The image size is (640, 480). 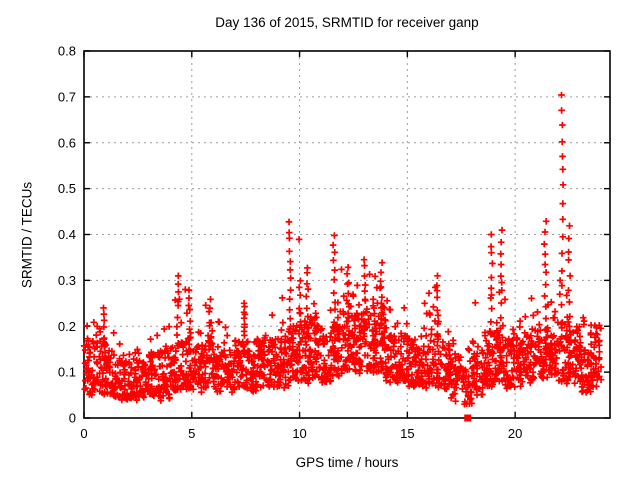 I want to click on y-tick-label: 0.3, so click(x=67, y=280).